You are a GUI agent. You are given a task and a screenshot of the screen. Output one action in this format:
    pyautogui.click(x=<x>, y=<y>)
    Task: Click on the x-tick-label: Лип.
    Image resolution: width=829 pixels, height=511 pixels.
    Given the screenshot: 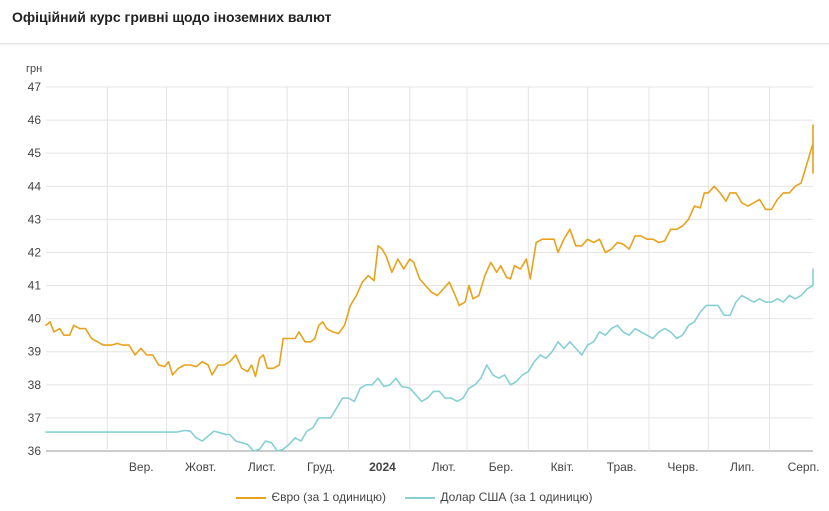 What is the action you would take?
    pyautogui.click(x=742, y=467)
    